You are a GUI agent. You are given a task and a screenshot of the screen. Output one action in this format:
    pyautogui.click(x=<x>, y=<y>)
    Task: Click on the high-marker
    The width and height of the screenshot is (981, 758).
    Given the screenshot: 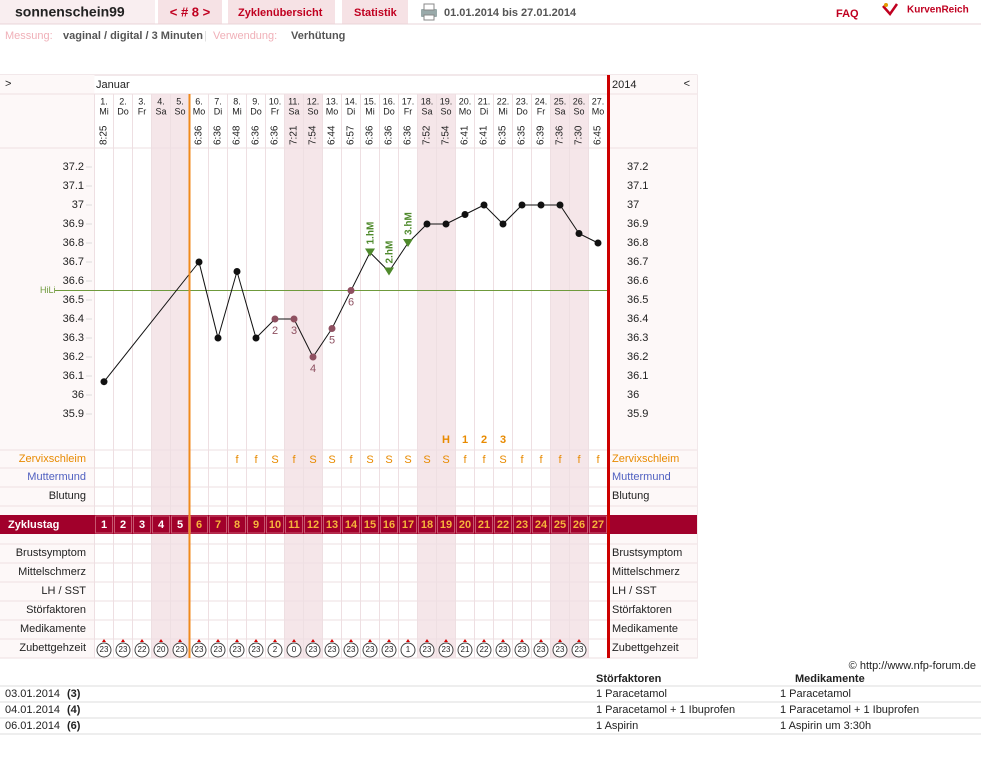 What is the action you would take?
    pyautogui.click(x=370, y=252)
    